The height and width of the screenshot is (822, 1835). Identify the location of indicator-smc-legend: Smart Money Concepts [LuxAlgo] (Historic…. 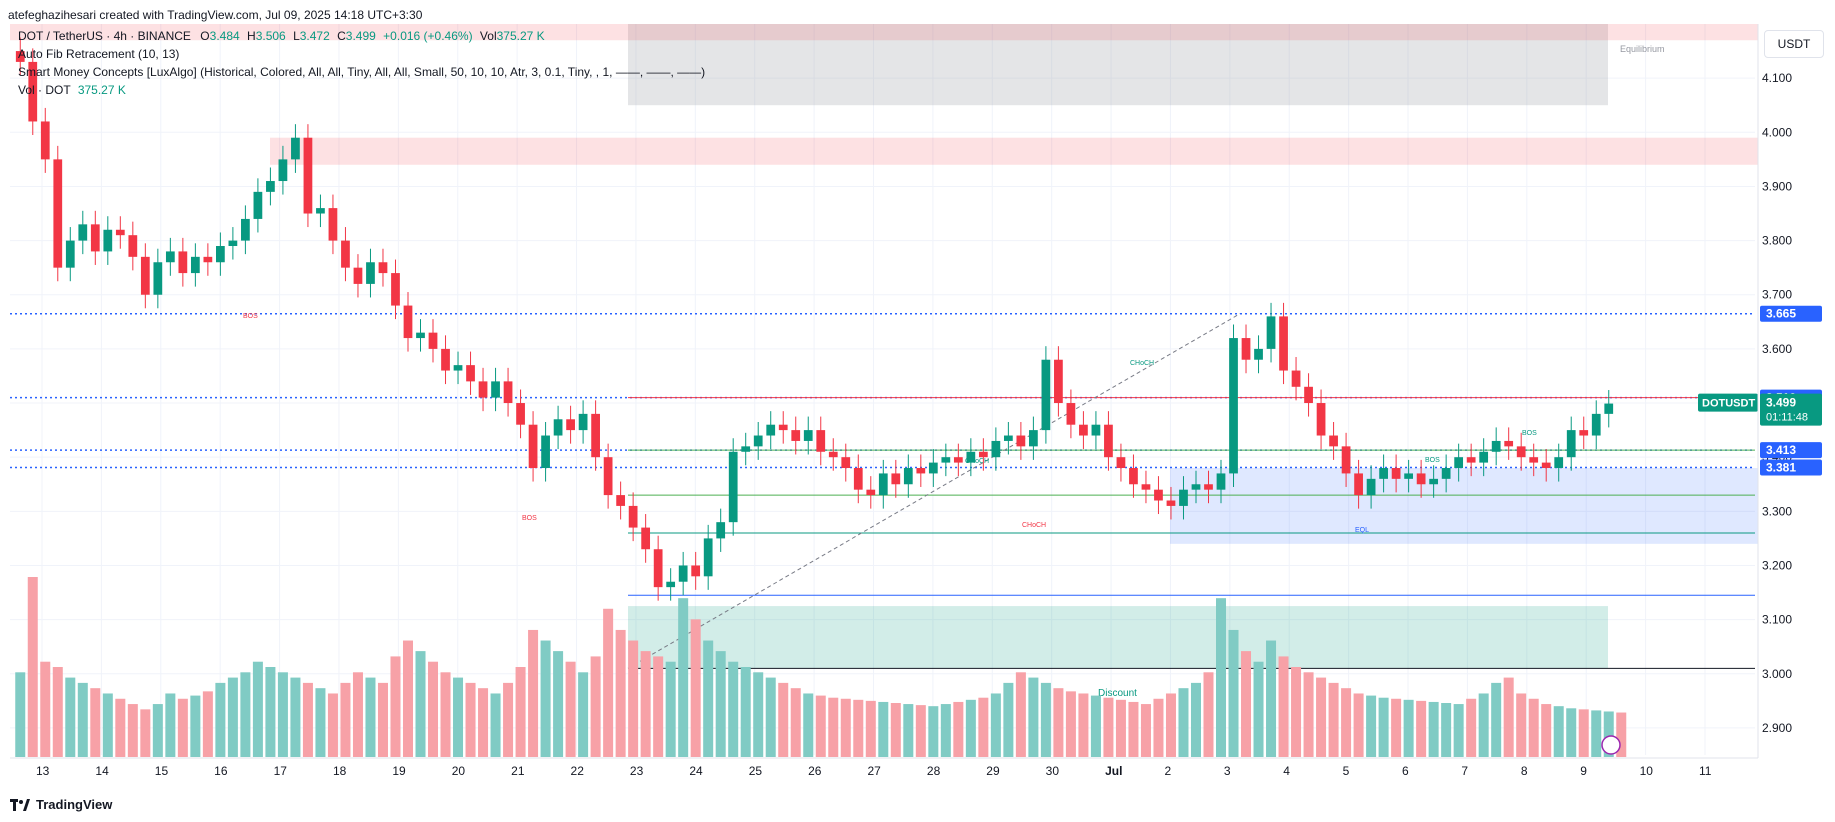
(362, 72).